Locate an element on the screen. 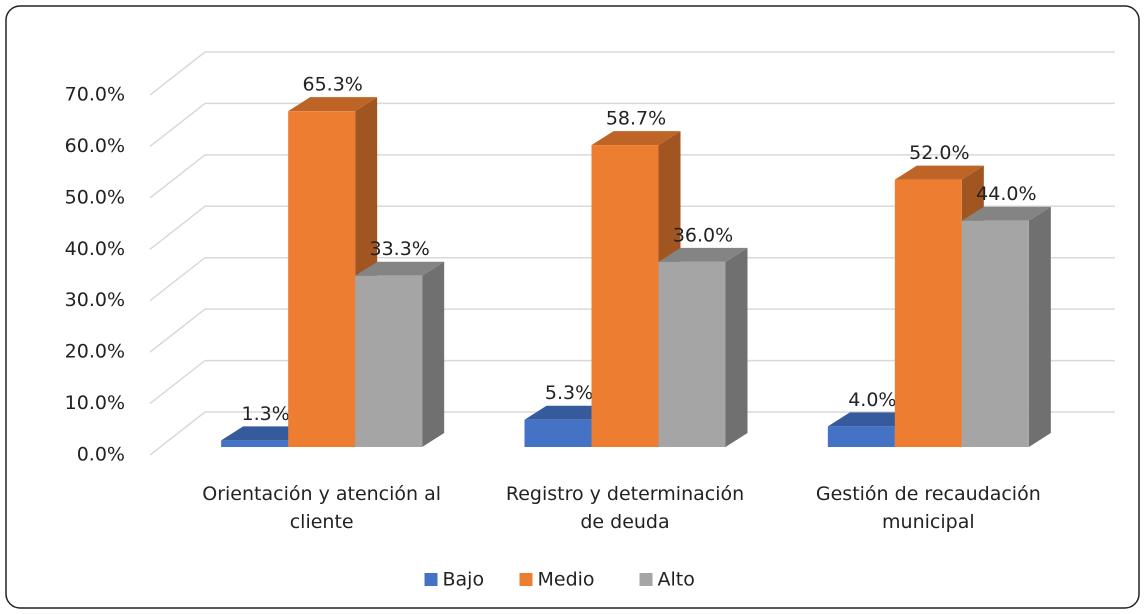 The image size is (1145, 614). y-tick-label: 40.0% is located at coordinates (95, 249).